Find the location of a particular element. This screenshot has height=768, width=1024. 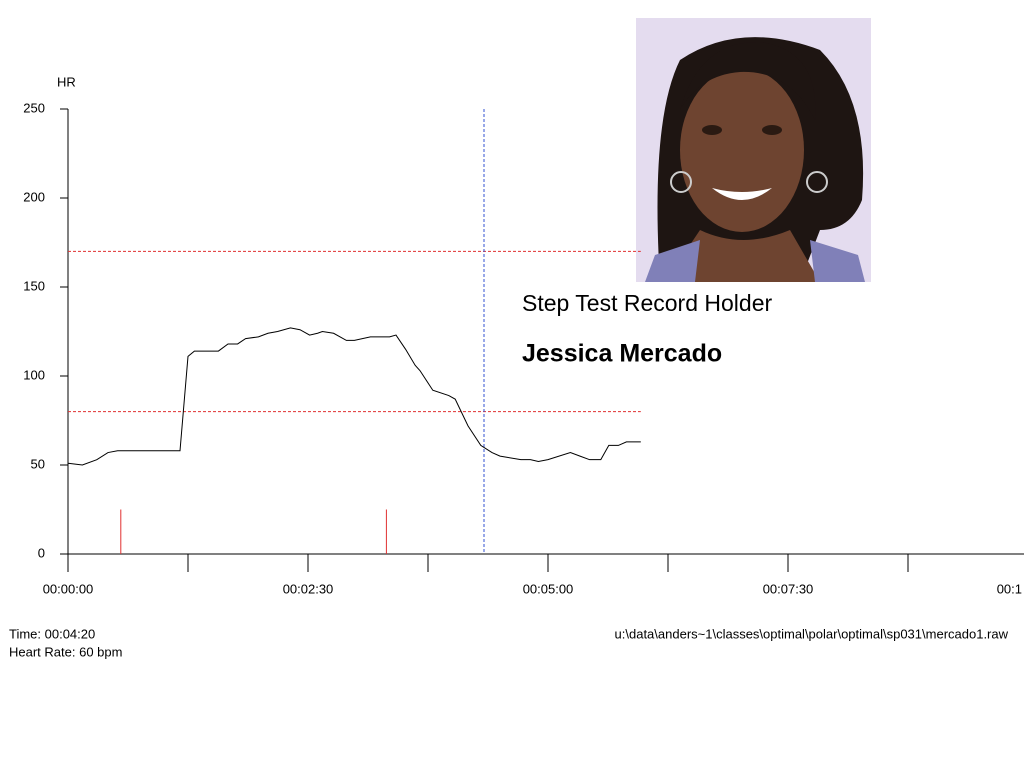

y-tick-label: 150 is located at coordinates (34, 285).